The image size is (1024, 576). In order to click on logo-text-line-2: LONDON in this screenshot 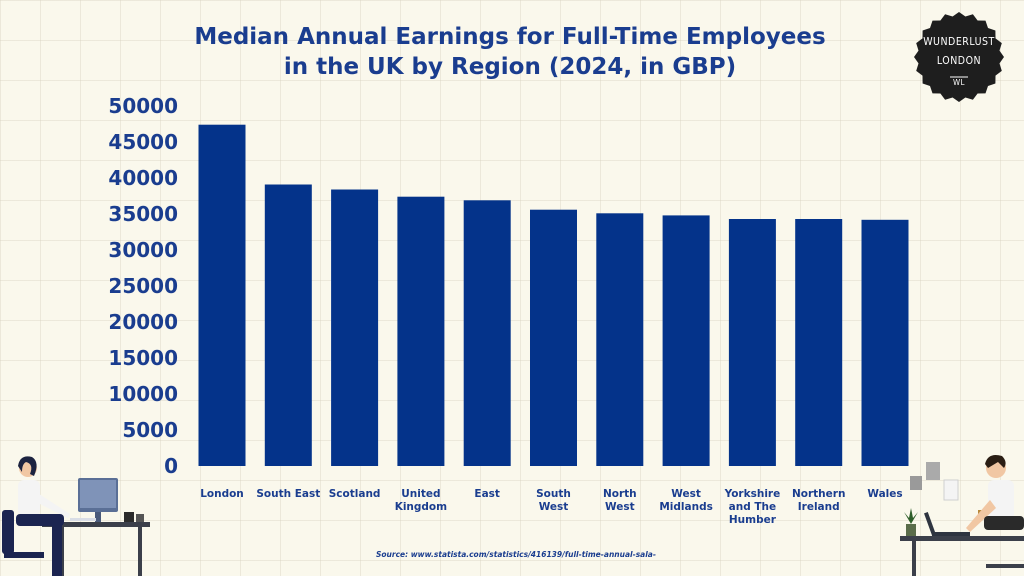, I will do `click(959, 61)`.